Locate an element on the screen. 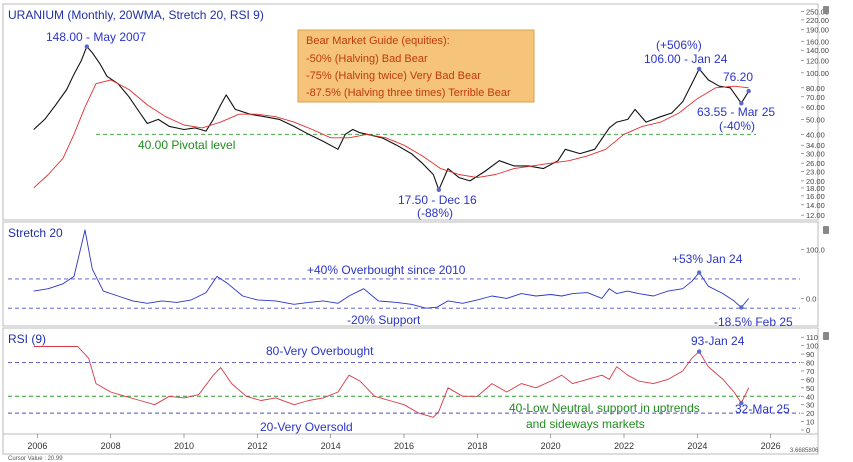 This screenshot has width=853, height=462. annotation-minus-40: (-40%) is located at coordinates (737, 126).